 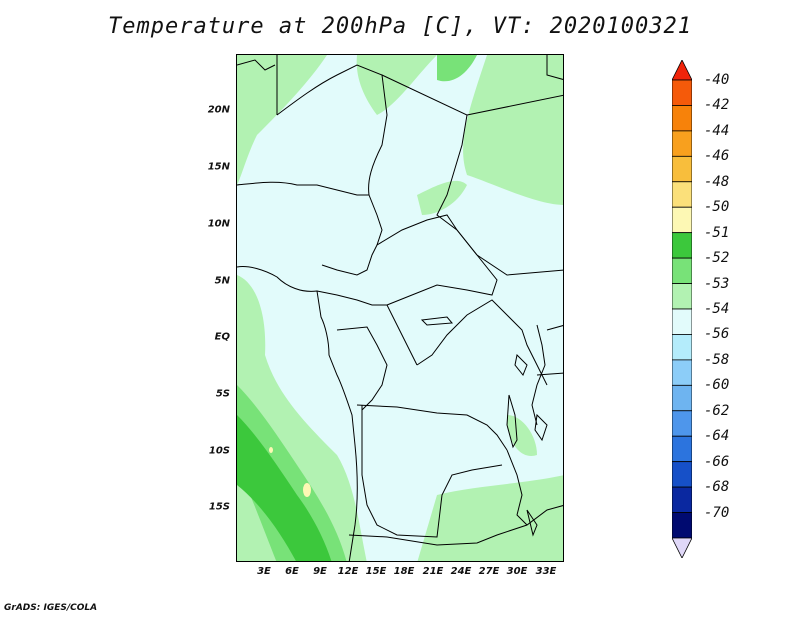 What do you see at coordinates (219, 507) in the screenshot?
I see `lat-label: 15S` at bounding box center [219, 507].